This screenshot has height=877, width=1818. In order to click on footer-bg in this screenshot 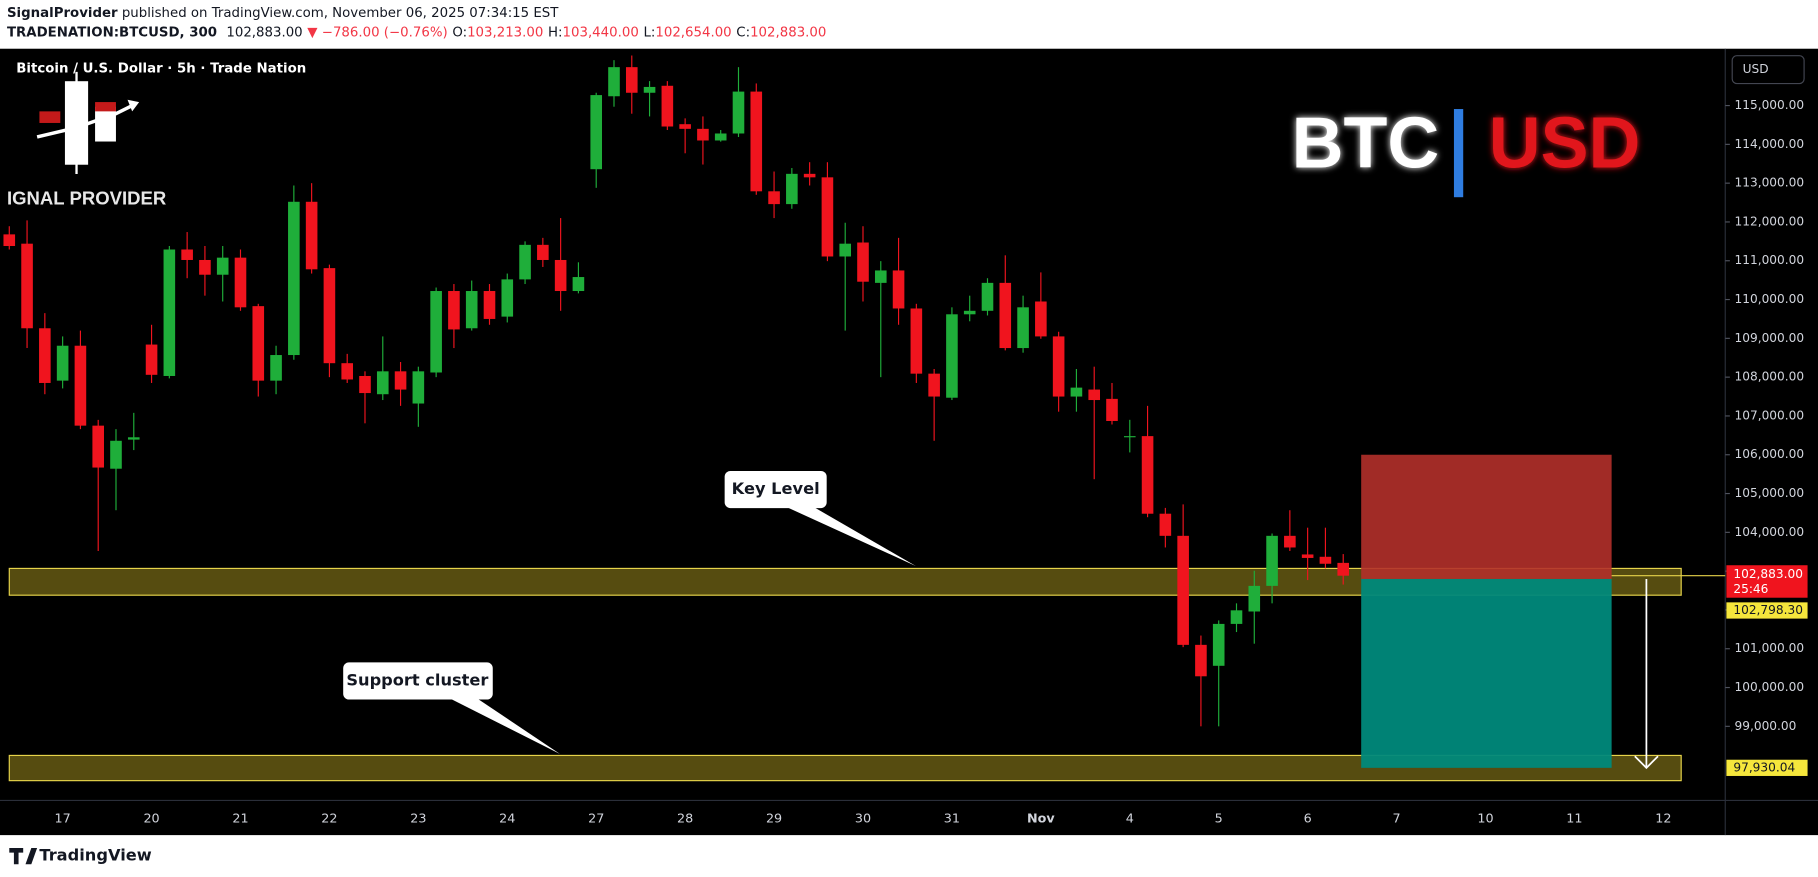, I will do `click(909, 856)`.